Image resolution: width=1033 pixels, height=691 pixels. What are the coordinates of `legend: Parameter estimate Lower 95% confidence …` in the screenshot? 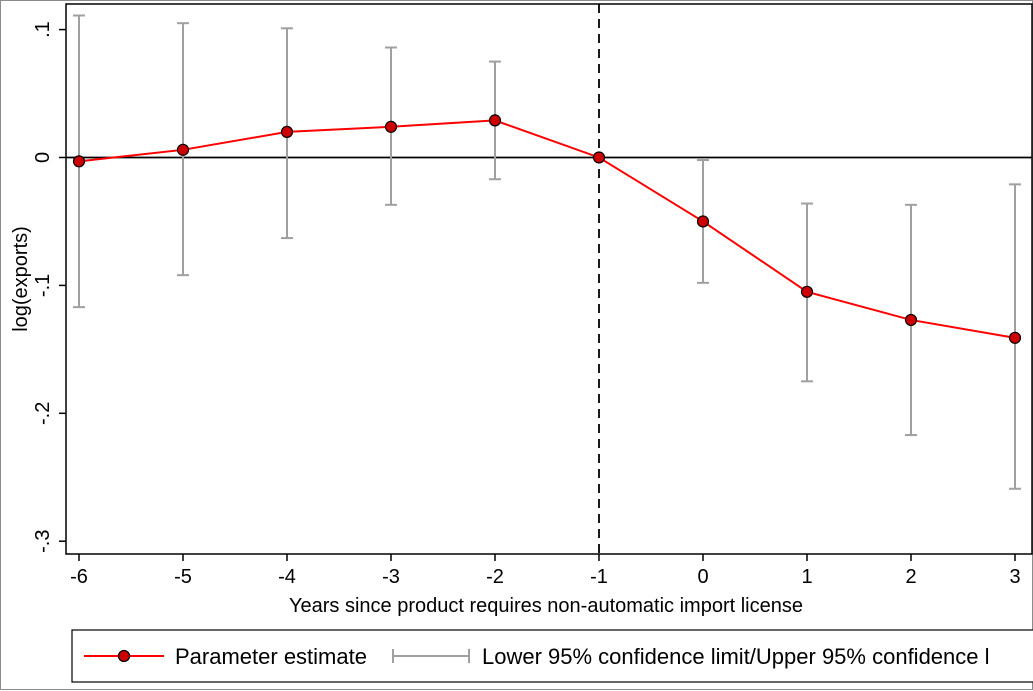 It's located at (552, 656).